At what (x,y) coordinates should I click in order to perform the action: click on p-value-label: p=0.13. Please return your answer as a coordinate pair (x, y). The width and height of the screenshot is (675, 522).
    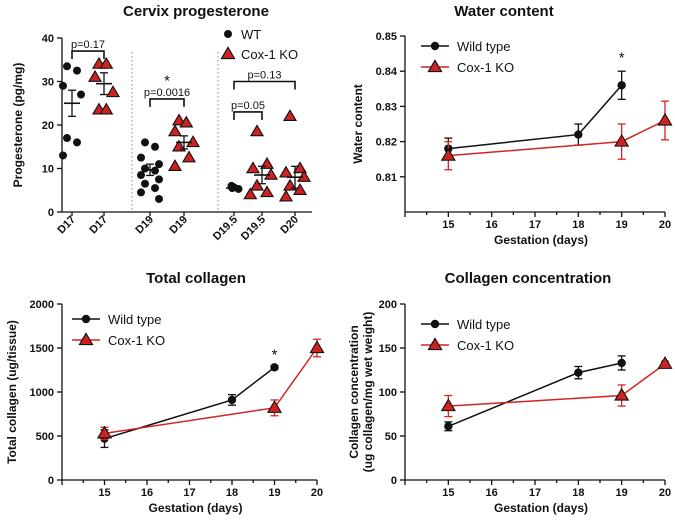
    Looking at the image, I should click on (265, 76).